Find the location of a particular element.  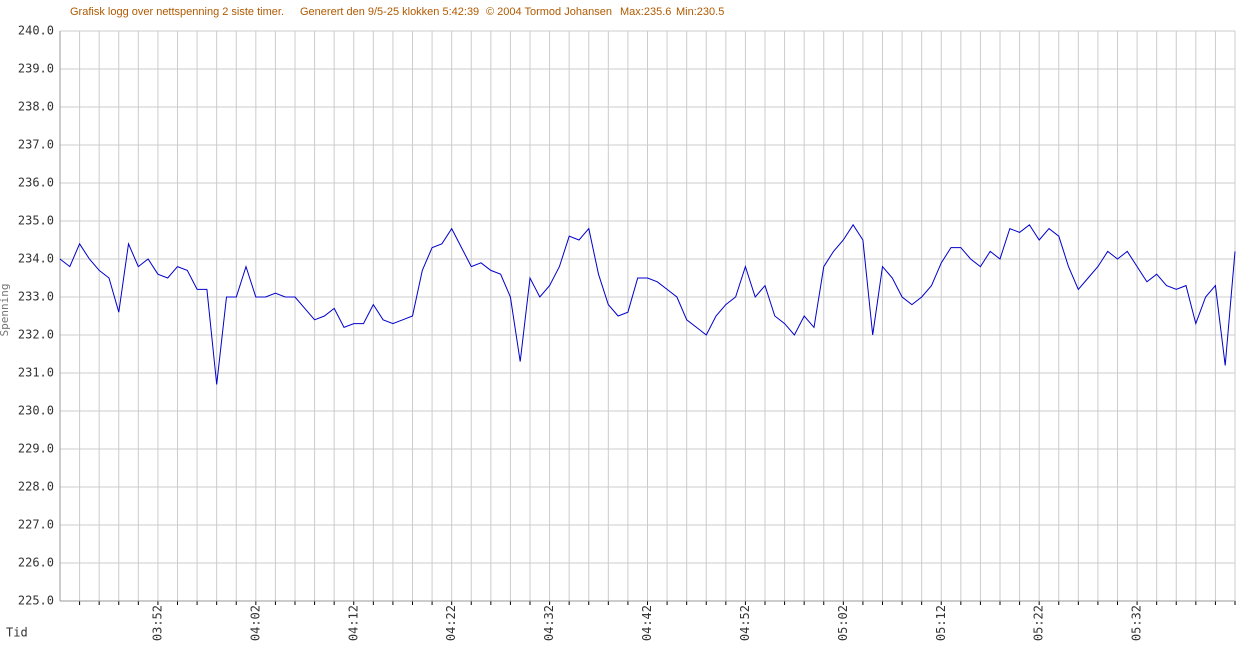

annotation: © 2004 Tormod Johansen is located at coordinates (549, 12).